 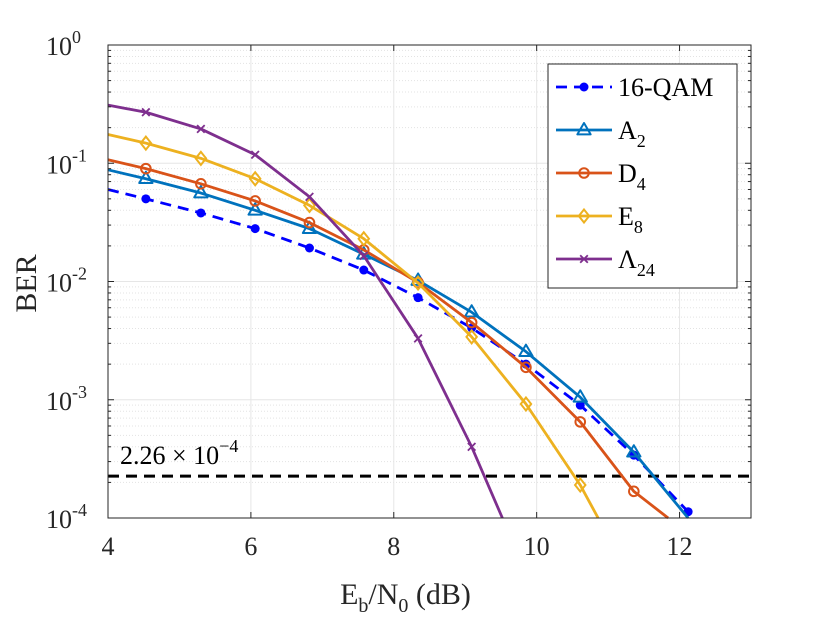 What do you see at coordinates (599, 219) in the screenshot?
I see `legend-e8: E8` at bounding box center [599, 219].